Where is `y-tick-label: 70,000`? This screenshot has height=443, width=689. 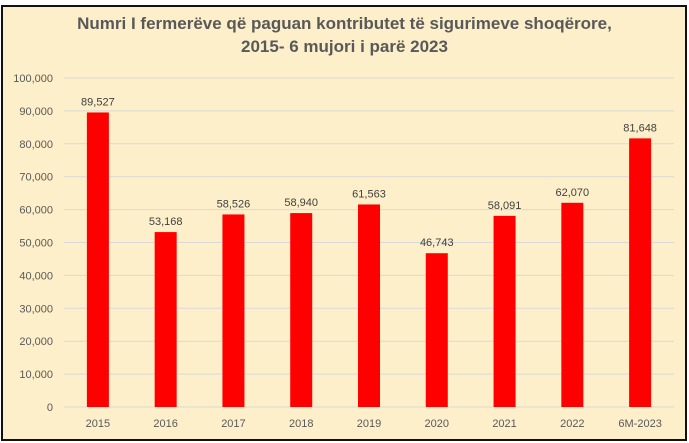
y-tick-label: 70,000 is located at coordinates (36, 178).